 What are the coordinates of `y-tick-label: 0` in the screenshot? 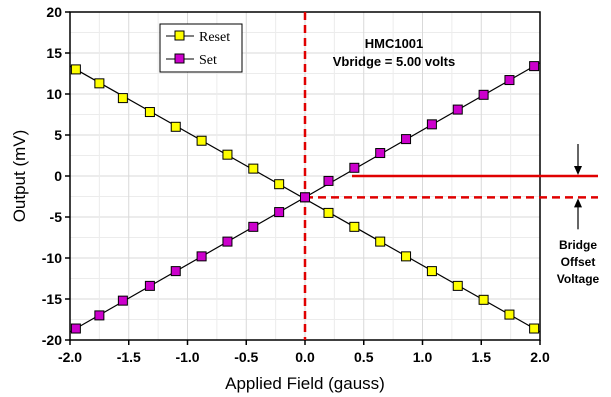 It's located at (58, 176).